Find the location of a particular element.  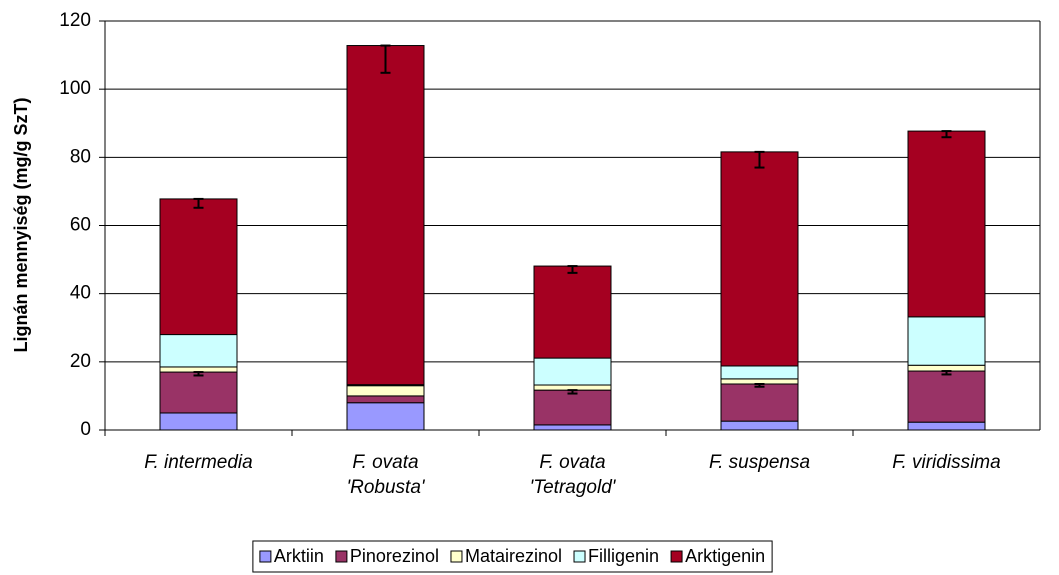

y-tick-label: 0 is located at coordinates (85, 429).